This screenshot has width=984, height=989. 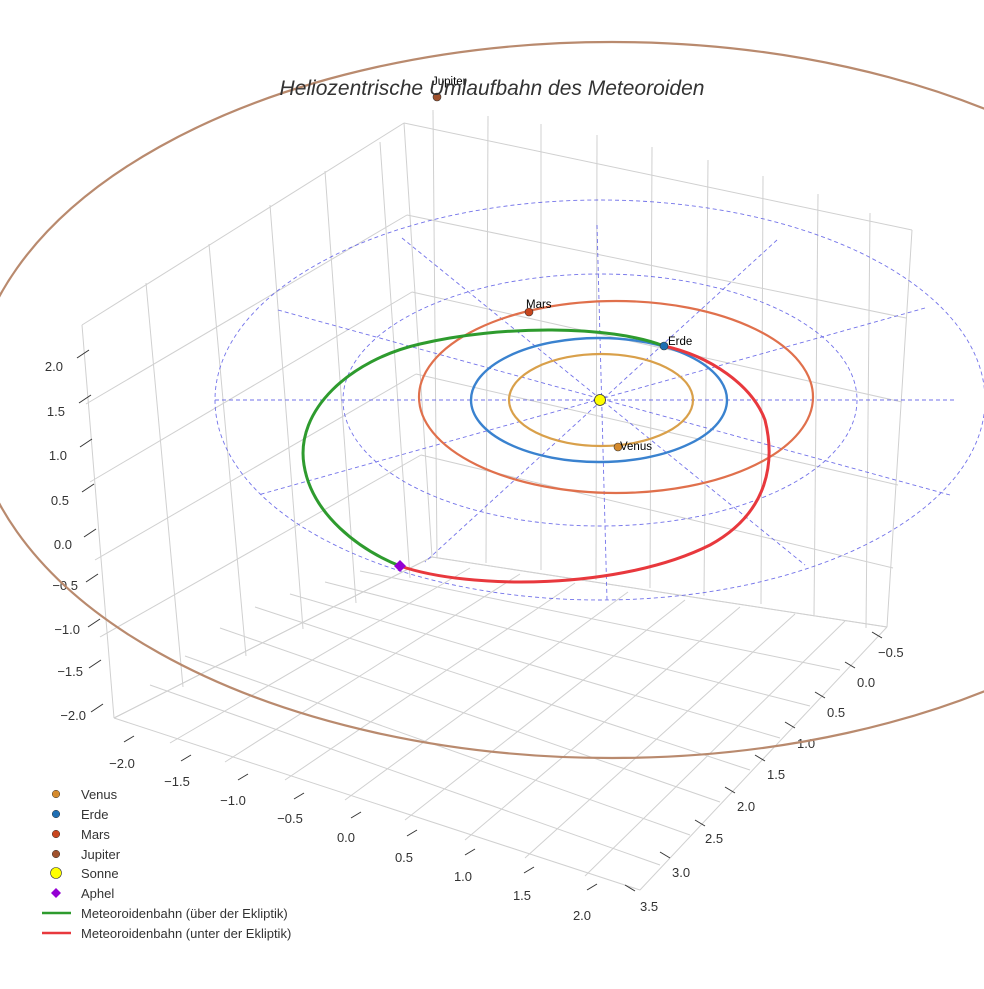 What do you see at coordinates (70, 671) in the screenshot?
I see `z-tick-label: −1.5` at bounding box center [70, 671].